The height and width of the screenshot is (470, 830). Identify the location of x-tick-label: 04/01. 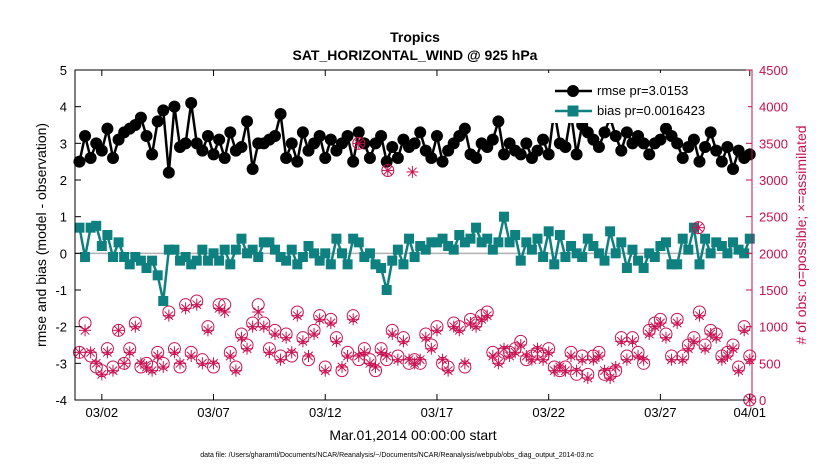
(749, 412).